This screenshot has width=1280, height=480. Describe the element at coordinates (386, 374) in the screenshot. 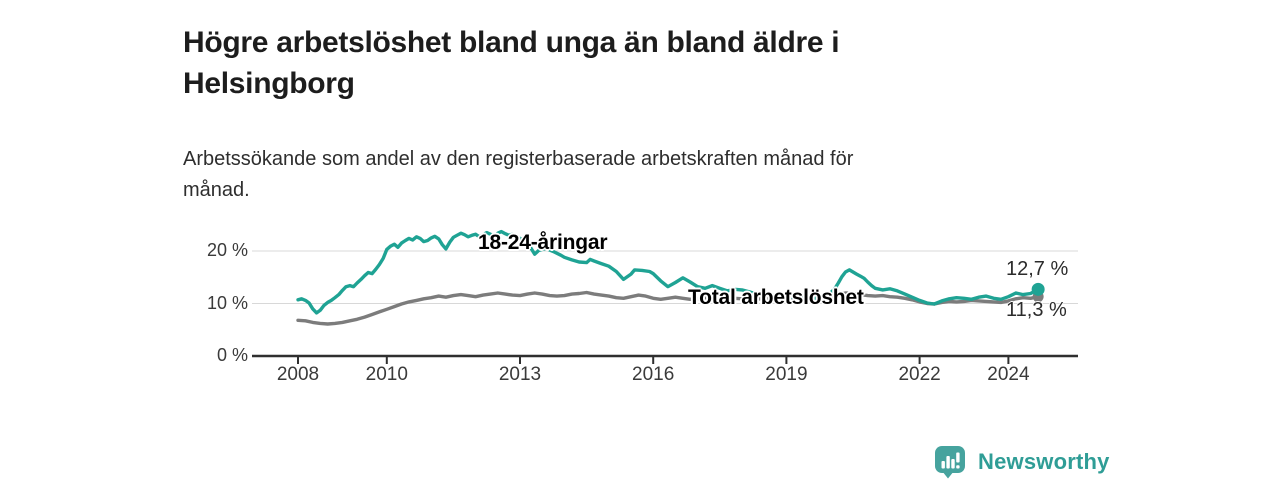

I see `x-axis-label-2010: 2010` at that location.